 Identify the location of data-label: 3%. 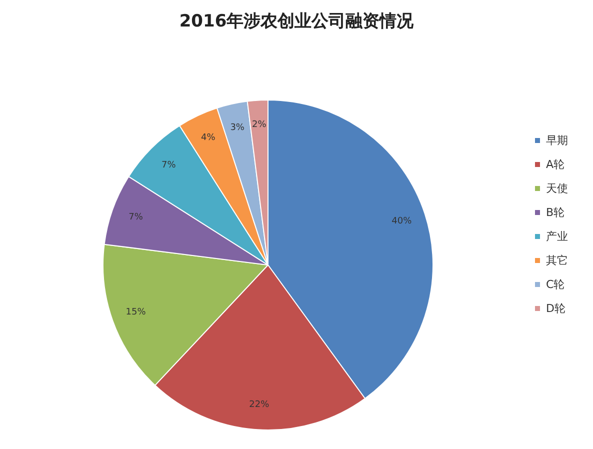
(237, 127).